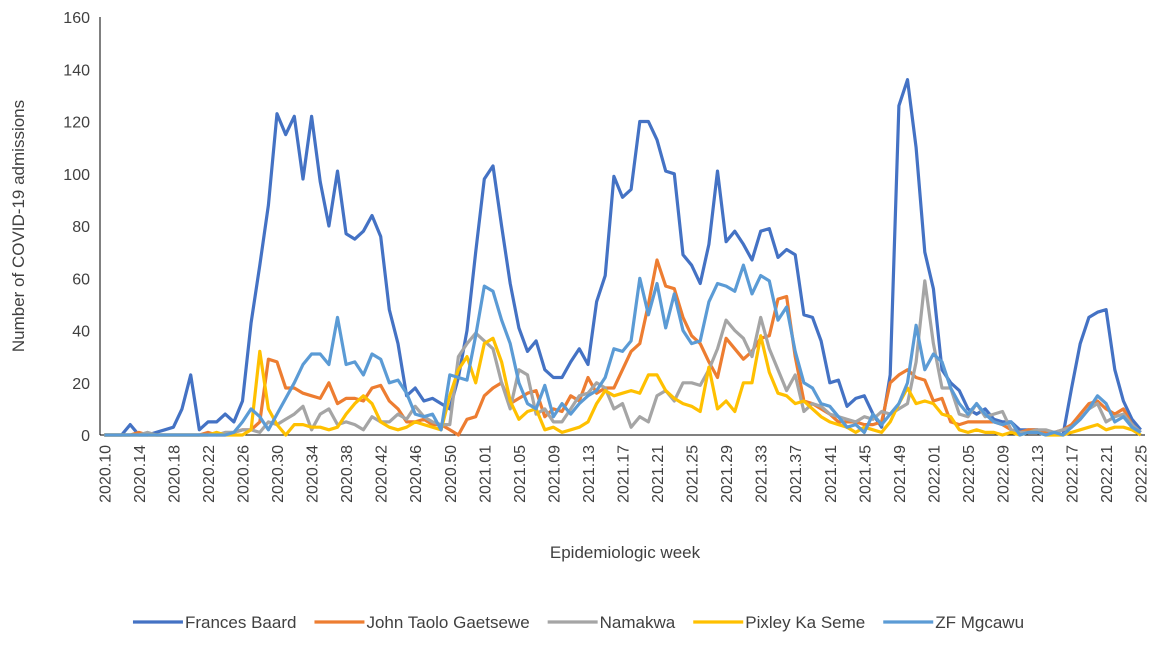  Describe the element at coordinates (81, 227) in the screenshot. I see `y-tick-label: 80` at that location.